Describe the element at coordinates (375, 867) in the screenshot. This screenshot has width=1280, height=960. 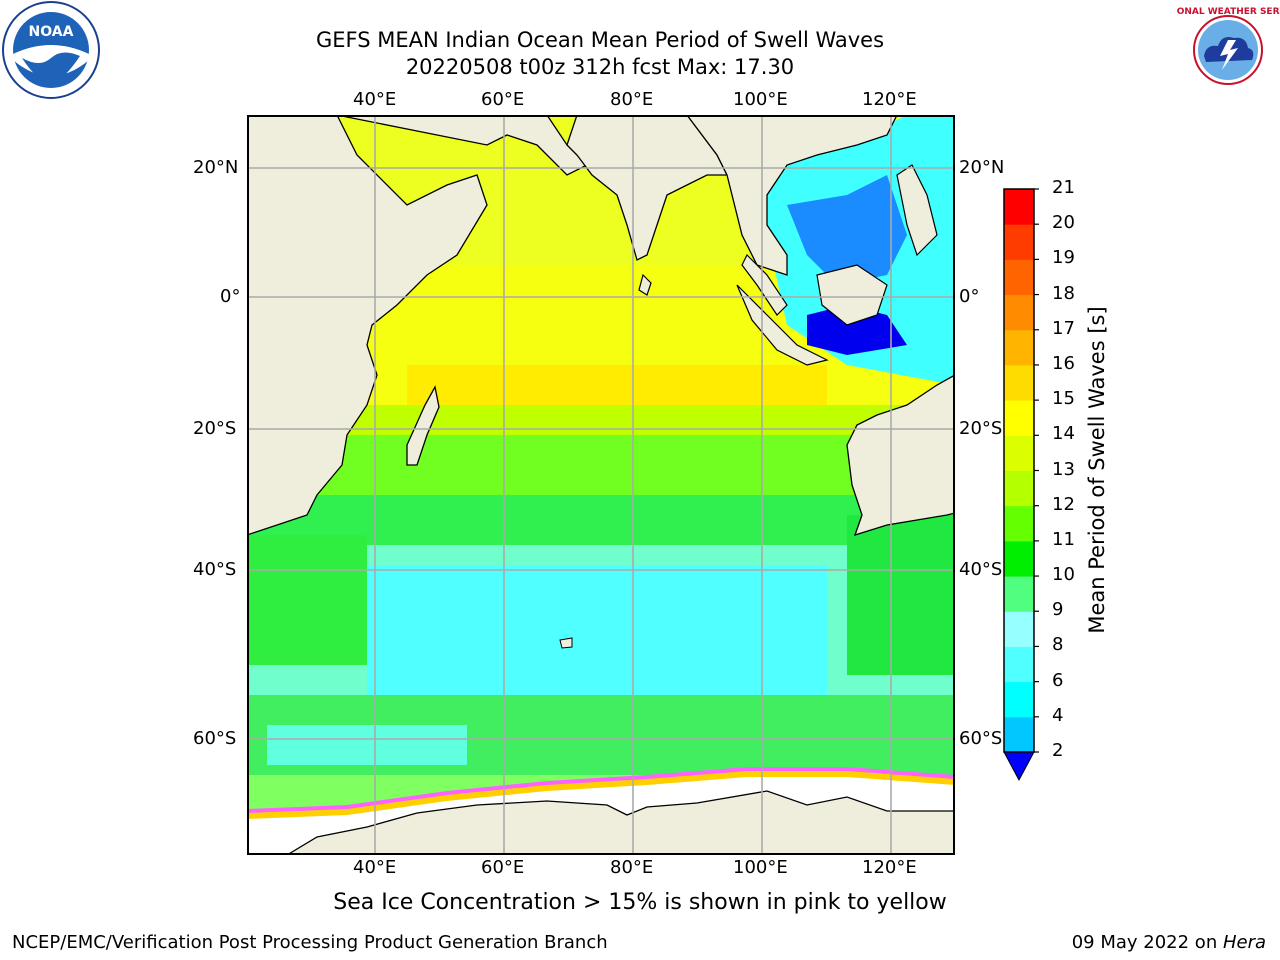
I see `lon-tick-bottom: 40°E` at that location.